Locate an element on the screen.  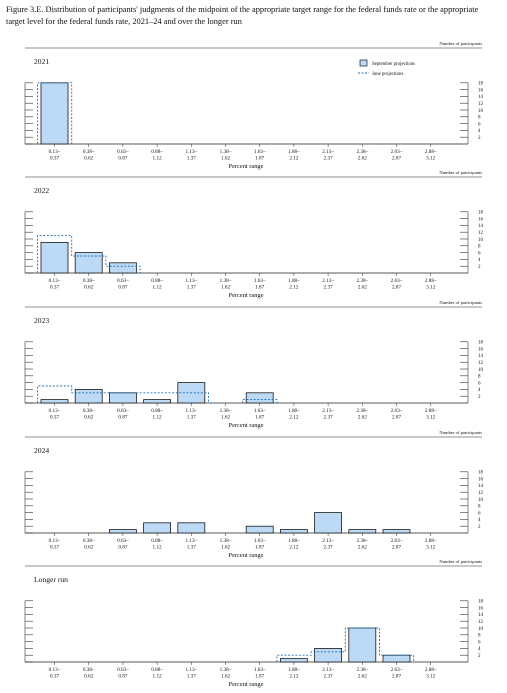
panel-label: 2023 is located at coordinates (41, 320).